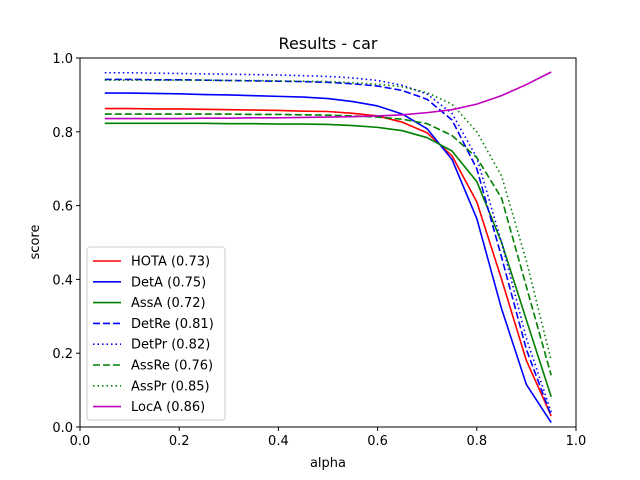 This screenshot has width=640, height=480. Describe the element at coordinates (62, 59) in the screenshot. I see `y-tick-label: 1.0` at that location.